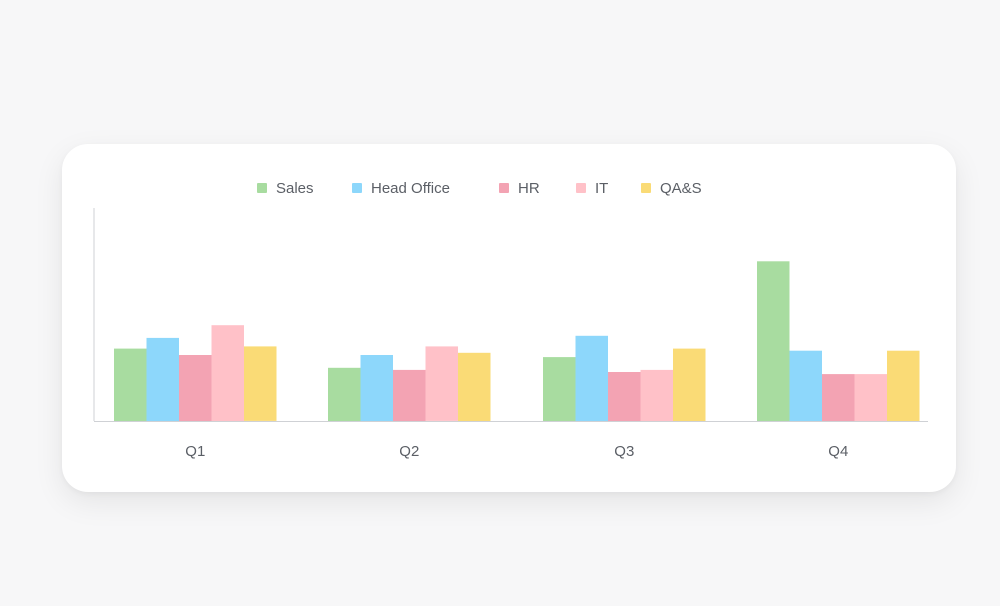  I want to click on bar-q2-sales, so click(344, 394).